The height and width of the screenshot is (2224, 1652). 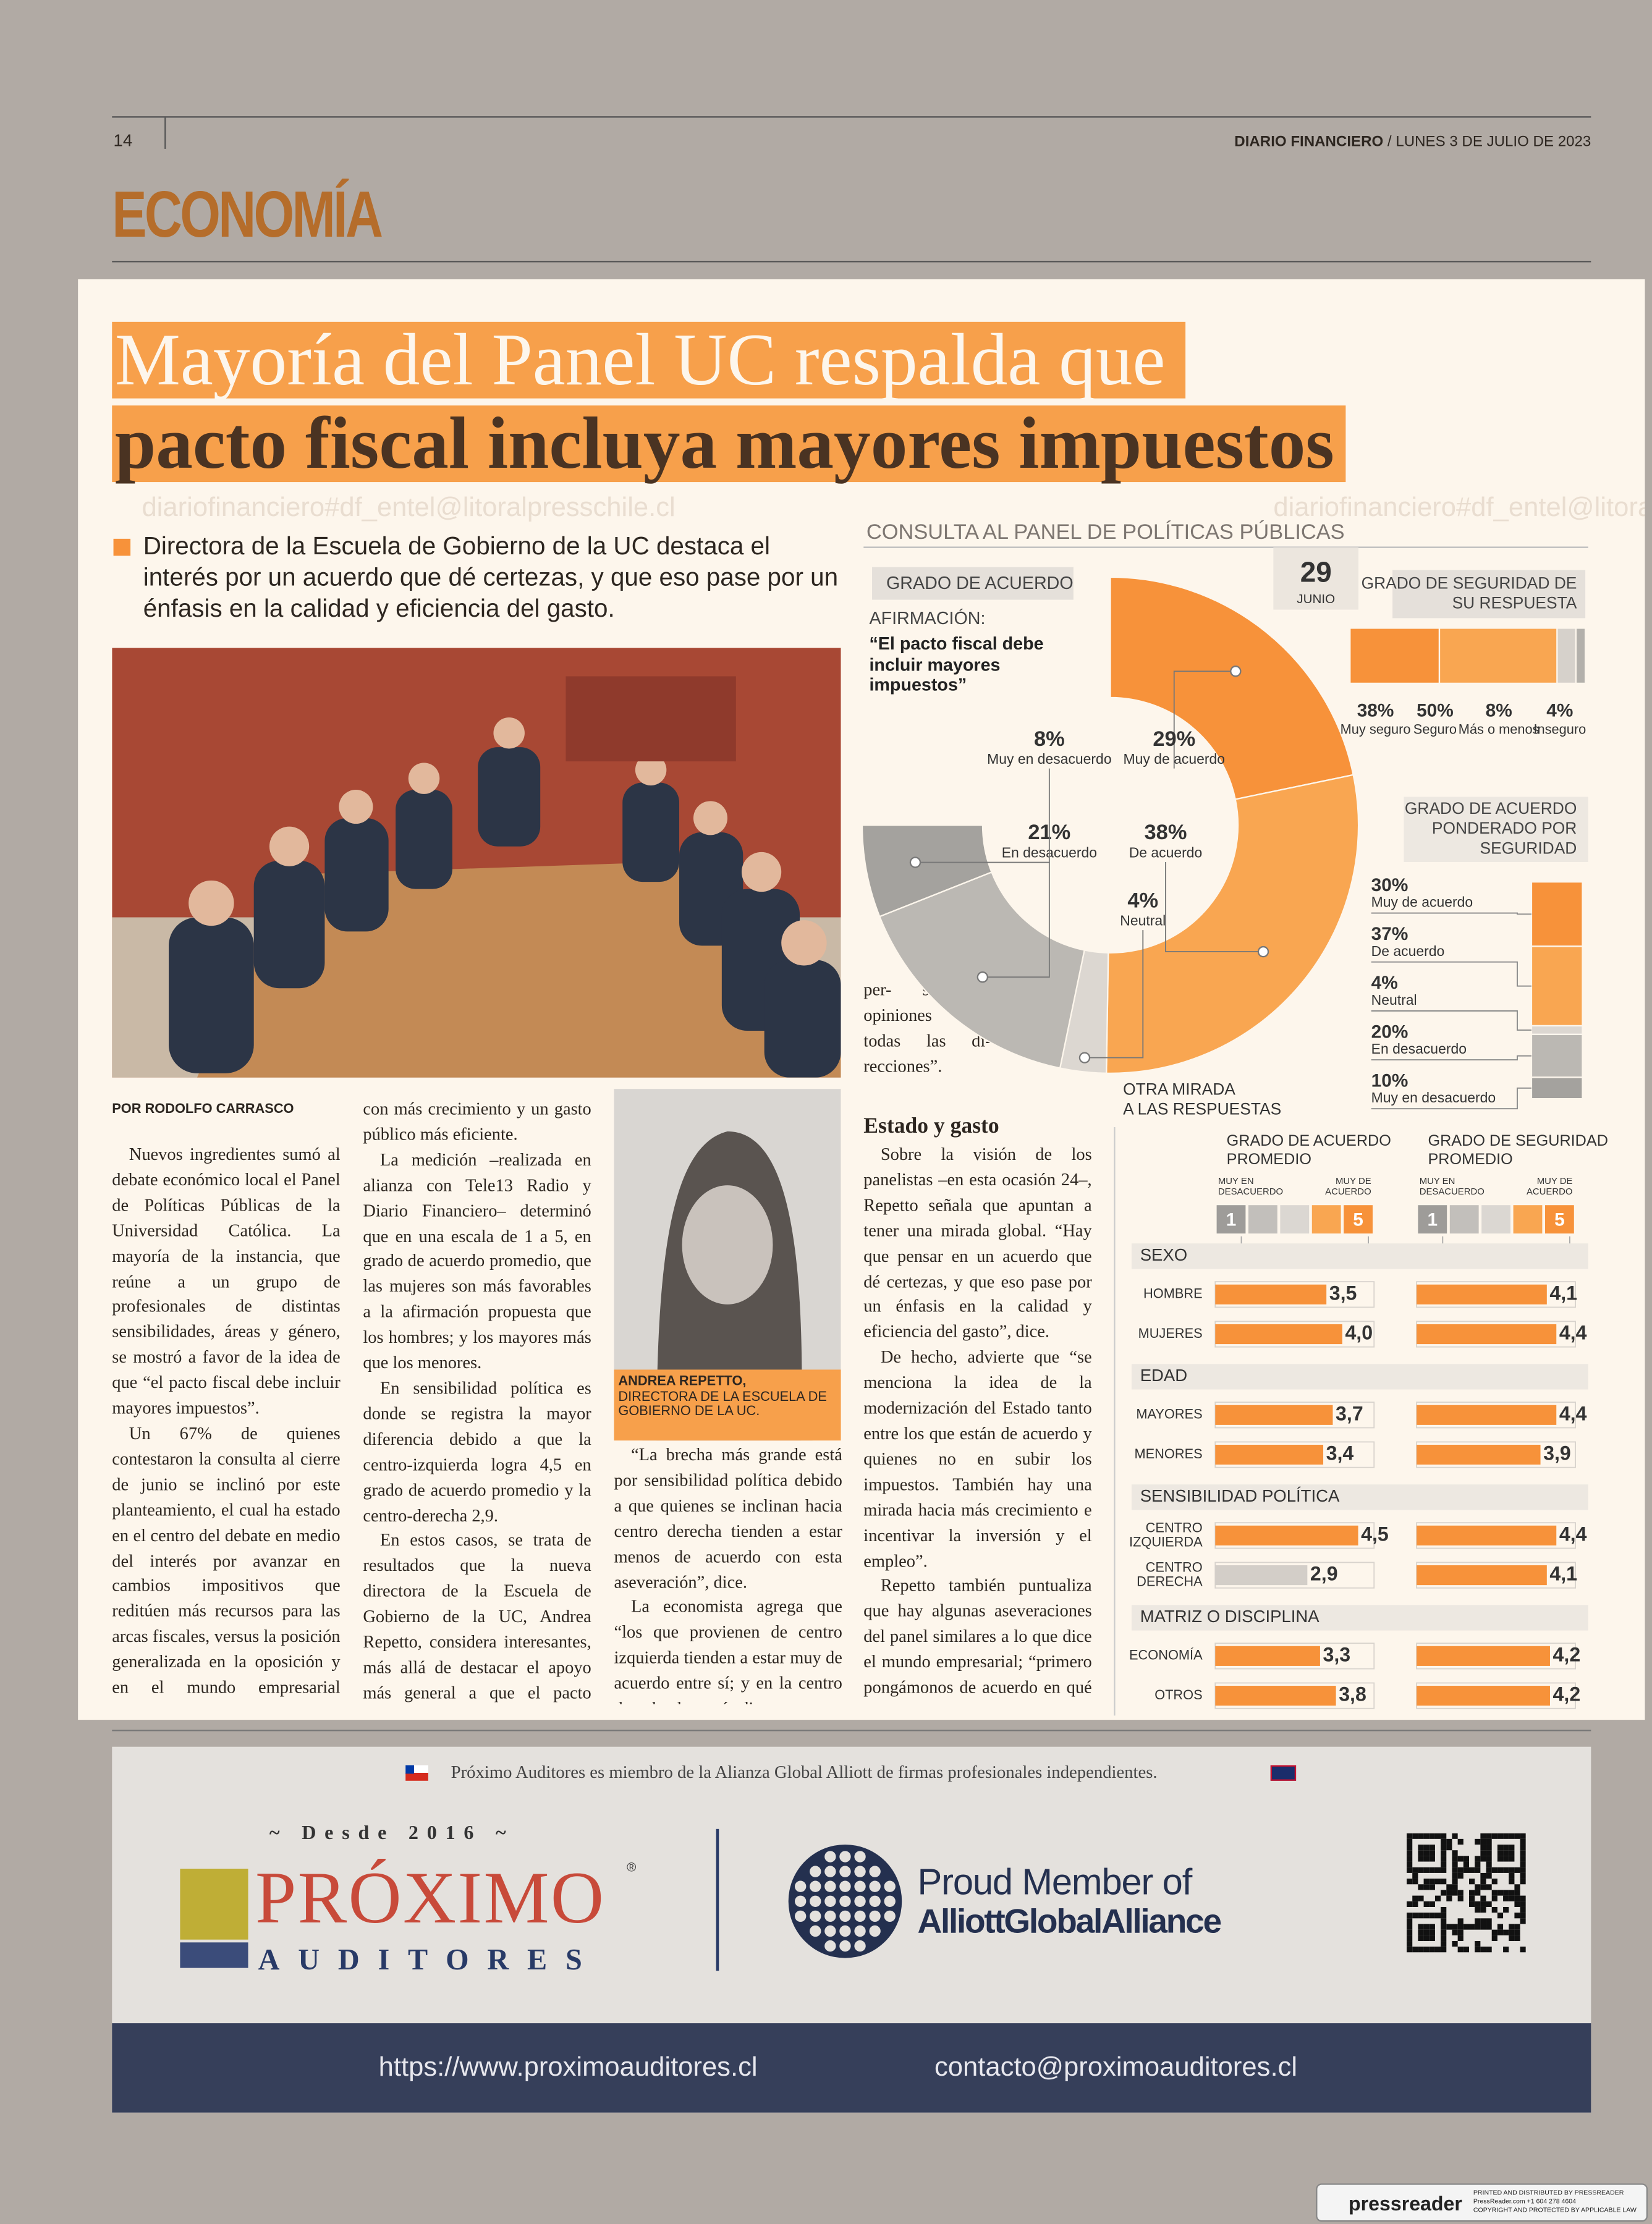 I want to click on scale-high-label: MUY DE ACUERDO, so click(x=1348, y=1187).